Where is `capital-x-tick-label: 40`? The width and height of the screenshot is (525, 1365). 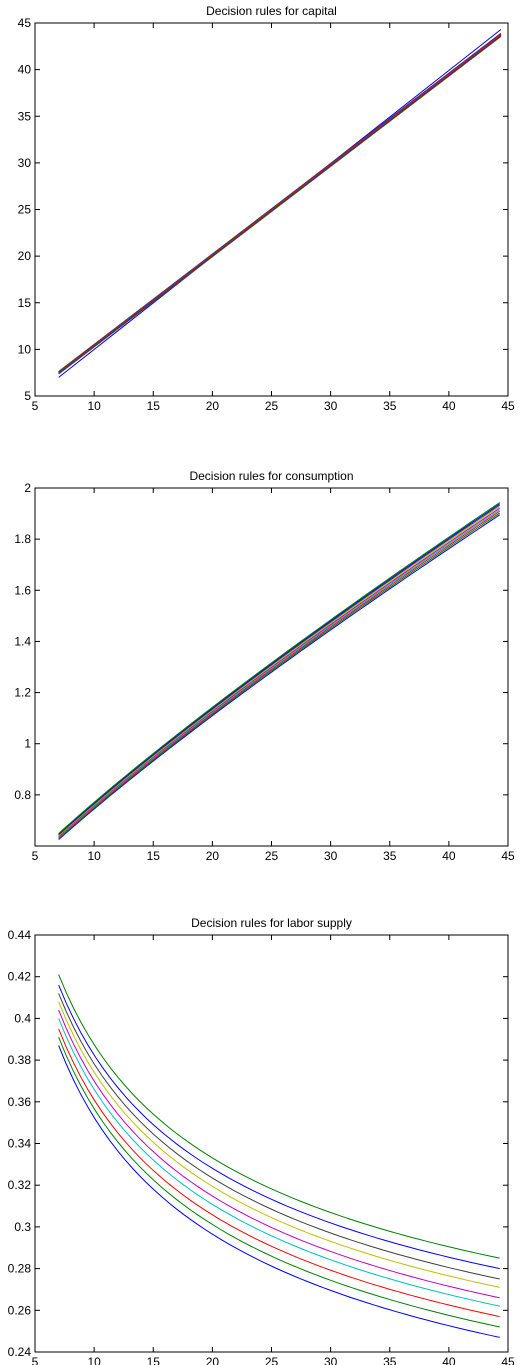
capital-x-tick-label: 40 is located at coordinates (449, 406).